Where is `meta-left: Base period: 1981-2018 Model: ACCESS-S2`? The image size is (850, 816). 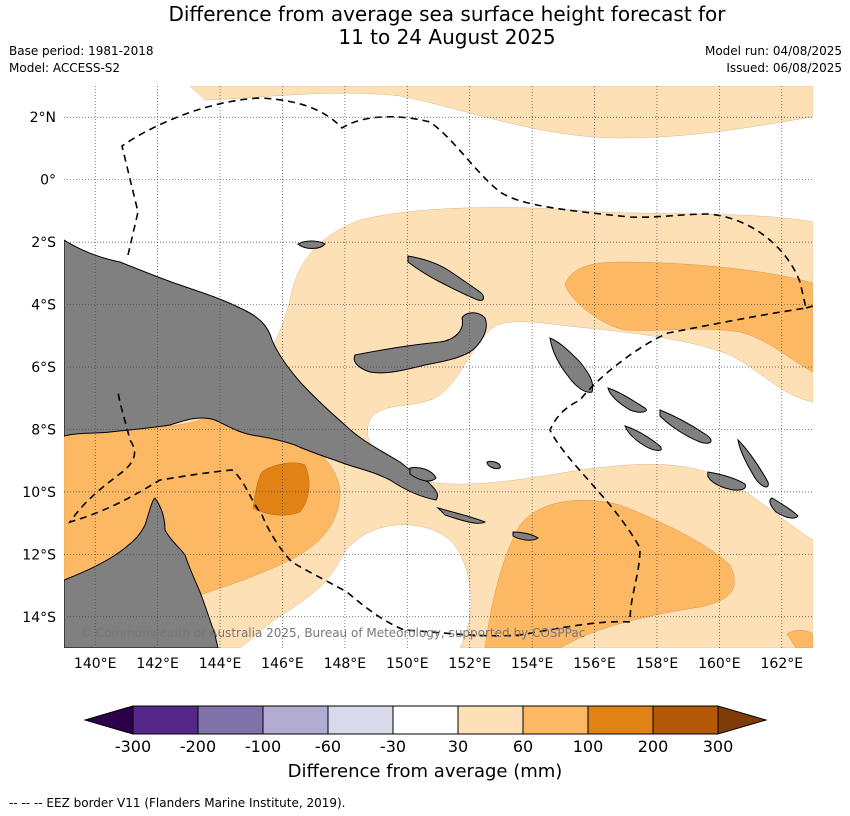
meta-left: Base period: 1981-2018 Model: ACCESS-S2 is located at coordinates (81, 60).